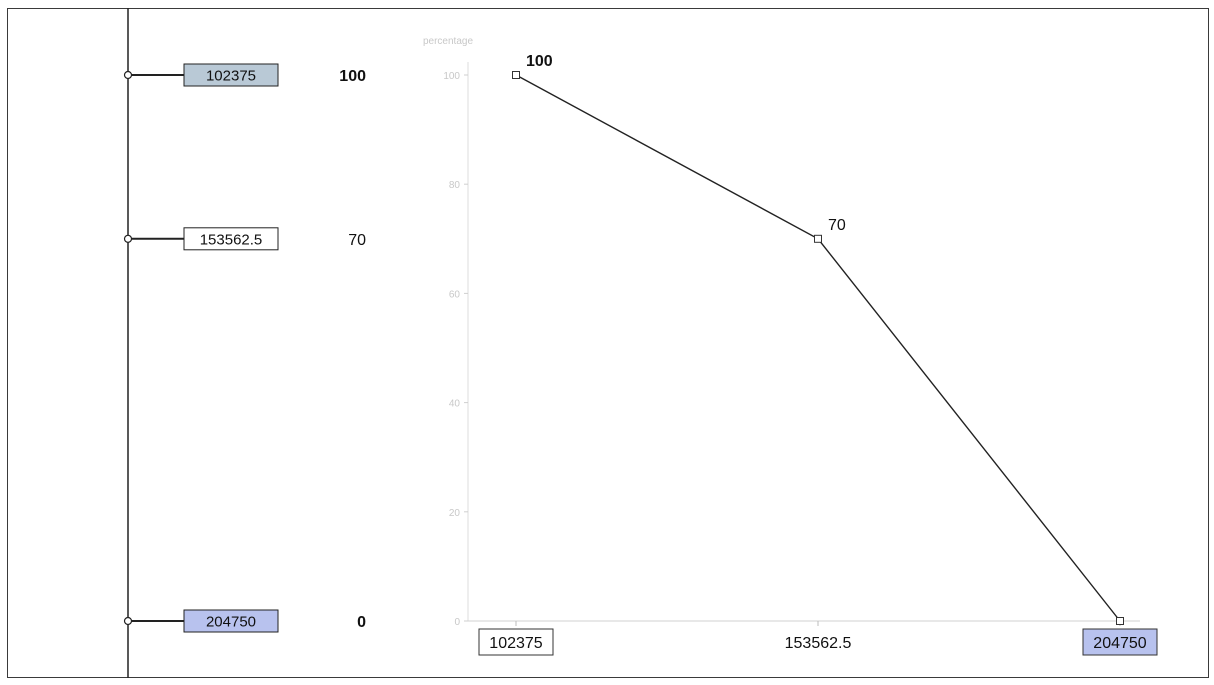 Image resolution: width=1214 pixels, height=685 pixels. I want to click on scale-threshold-label: 153562.5, so click(231, 239).